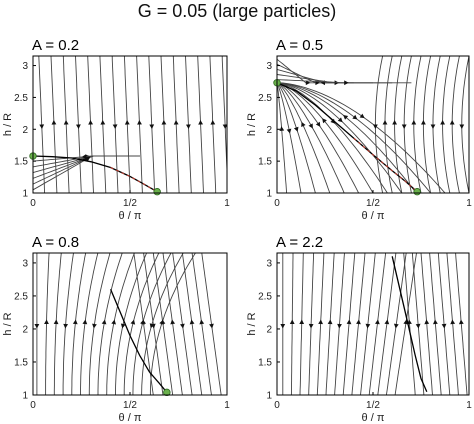  I want to click on panel-title: A = 2.2, so click(299, 242).